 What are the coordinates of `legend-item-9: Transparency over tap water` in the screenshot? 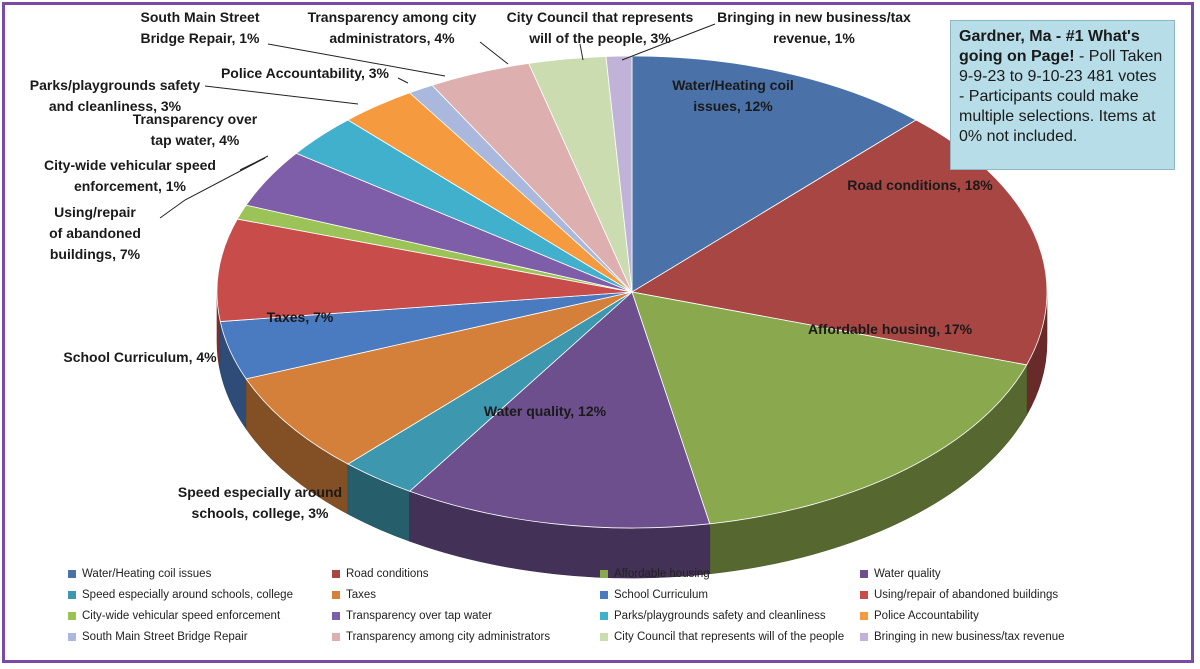 It's located at (466, 616).